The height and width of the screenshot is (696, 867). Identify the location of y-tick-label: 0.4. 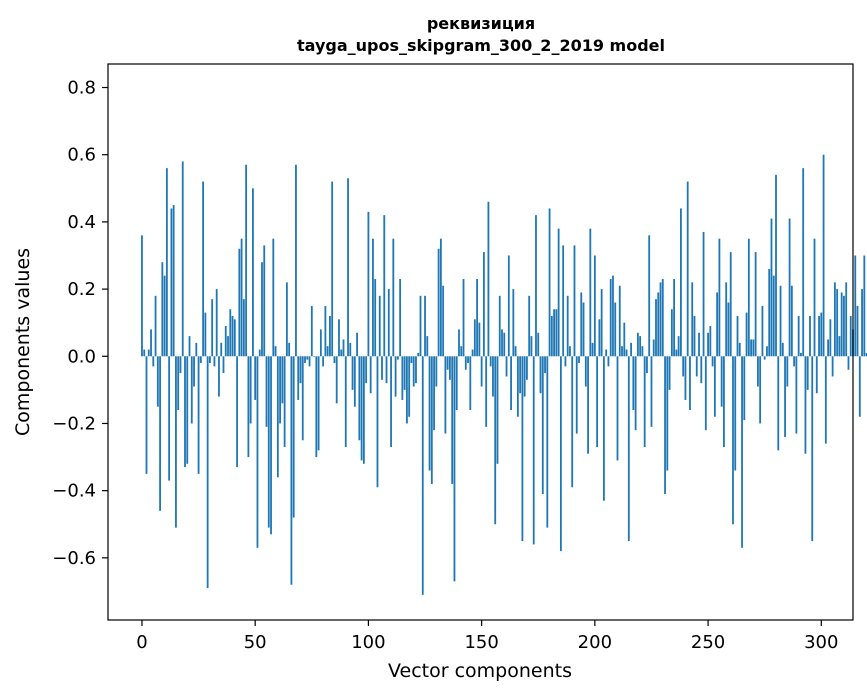
(81, 222).